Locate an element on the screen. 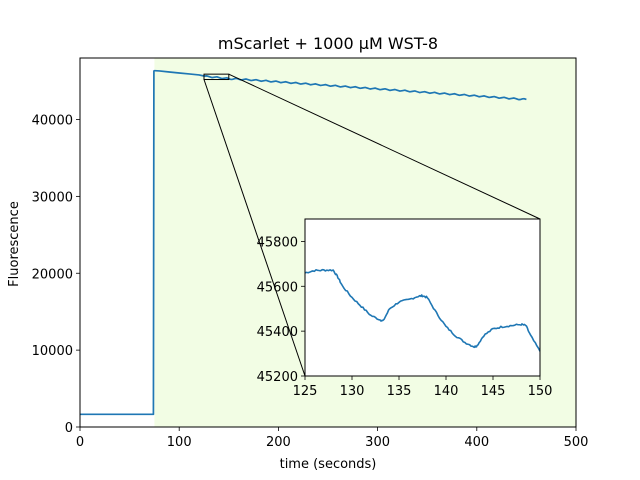  zoom-connector-right is located at coordinates (384, 146).